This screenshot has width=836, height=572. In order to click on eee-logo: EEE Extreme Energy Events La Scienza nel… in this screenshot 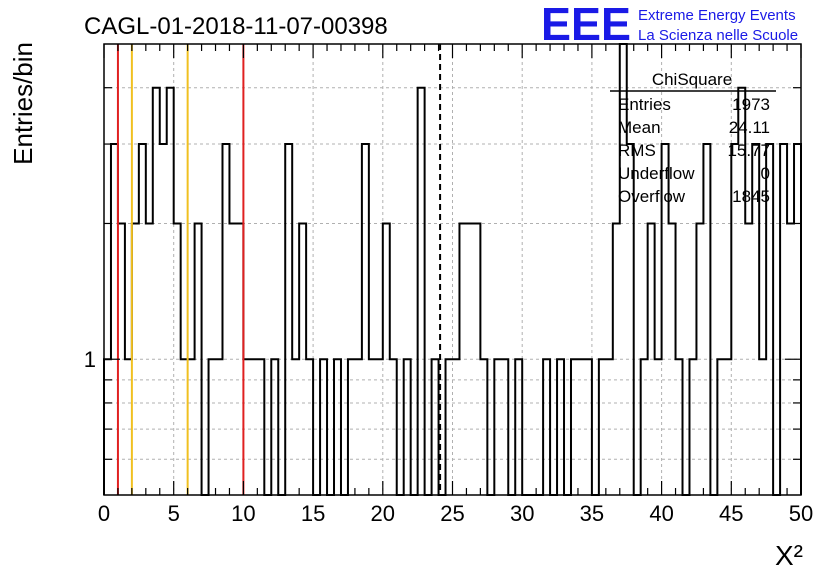, I will do `click(669, 25)`.